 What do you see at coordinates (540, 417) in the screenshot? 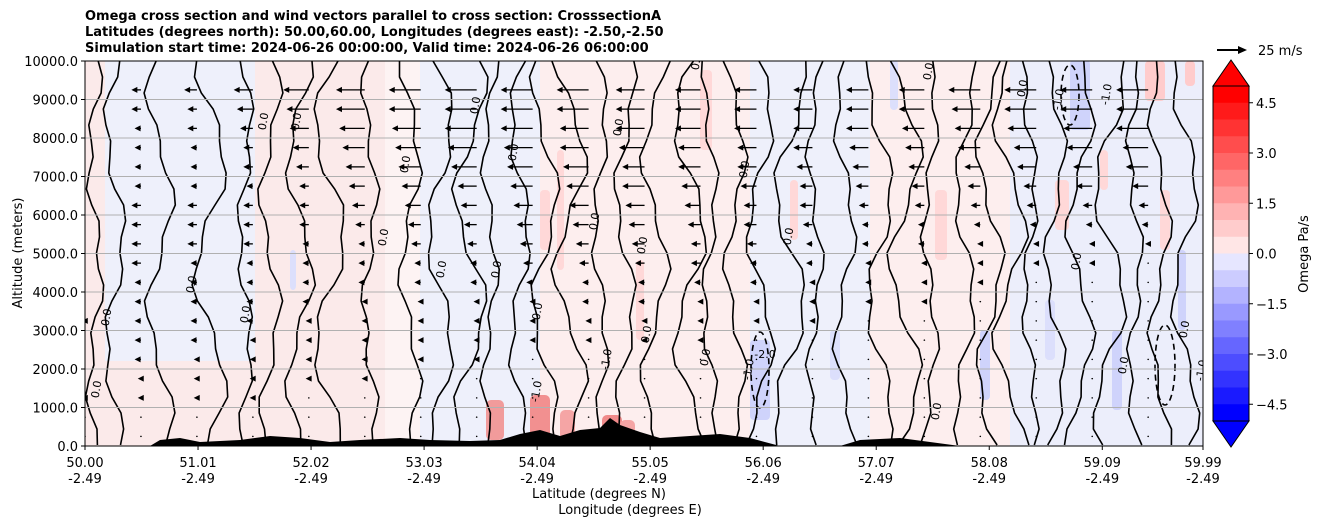
I see `shade-cell` at bounding box center [540, 417].